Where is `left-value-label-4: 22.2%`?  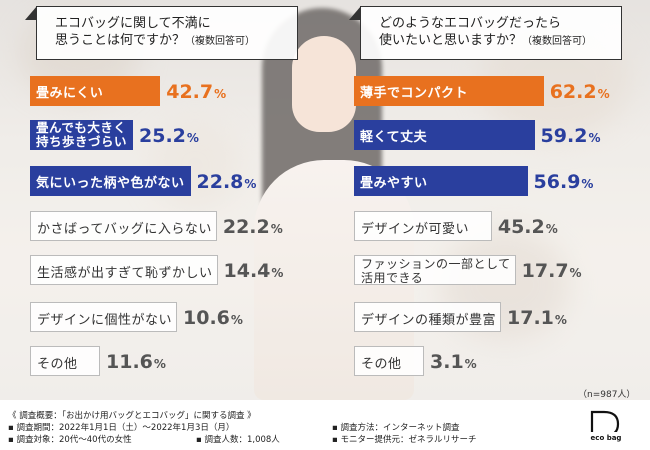 left-value-label-4: 22.2% is located at coordinates (252, 227).